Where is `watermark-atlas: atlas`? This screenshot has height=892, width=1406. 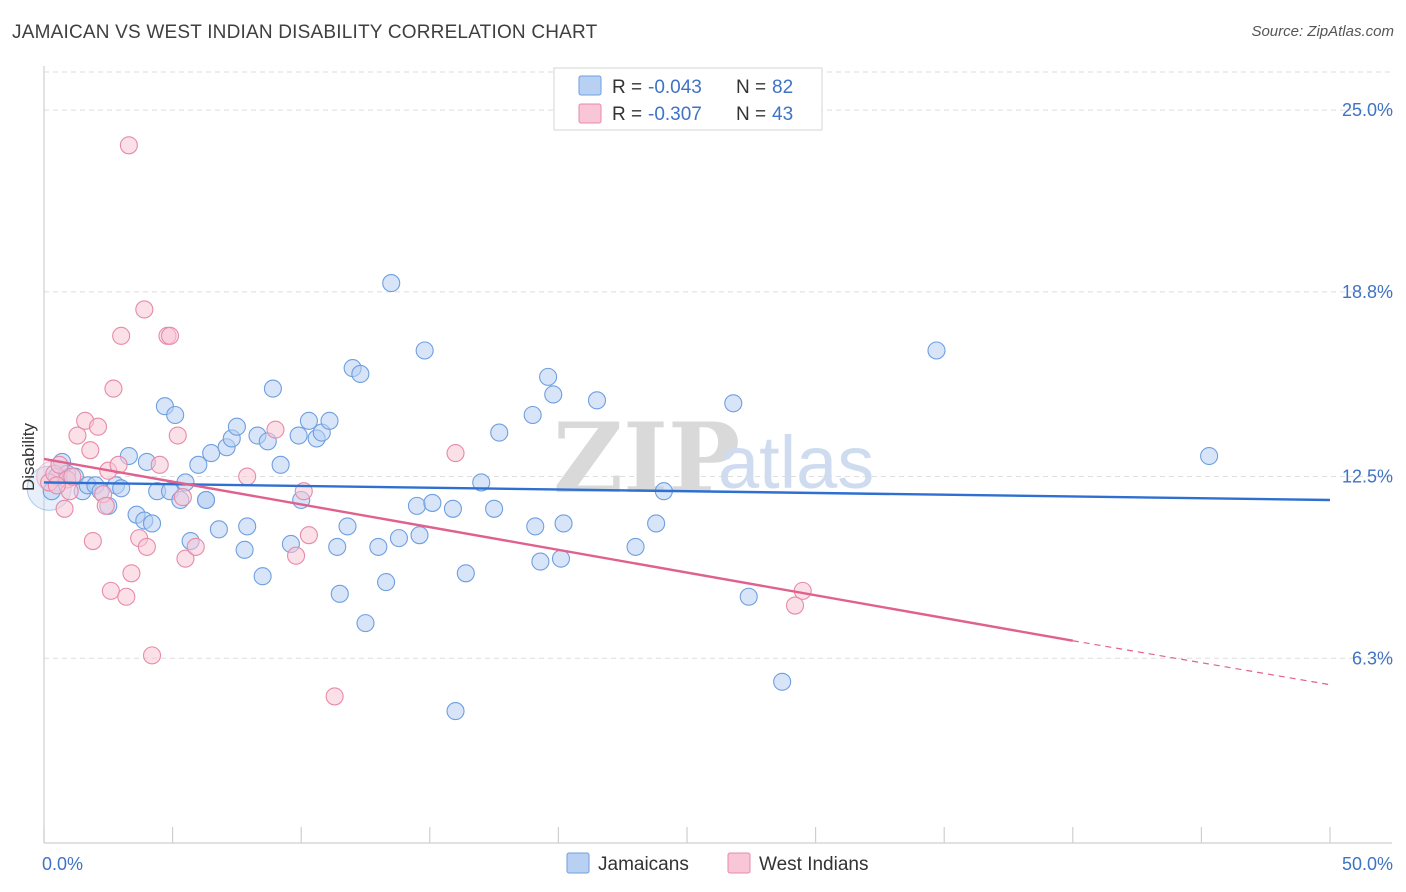 watermark-atlas: atlas is located at coordinates (796, 462).